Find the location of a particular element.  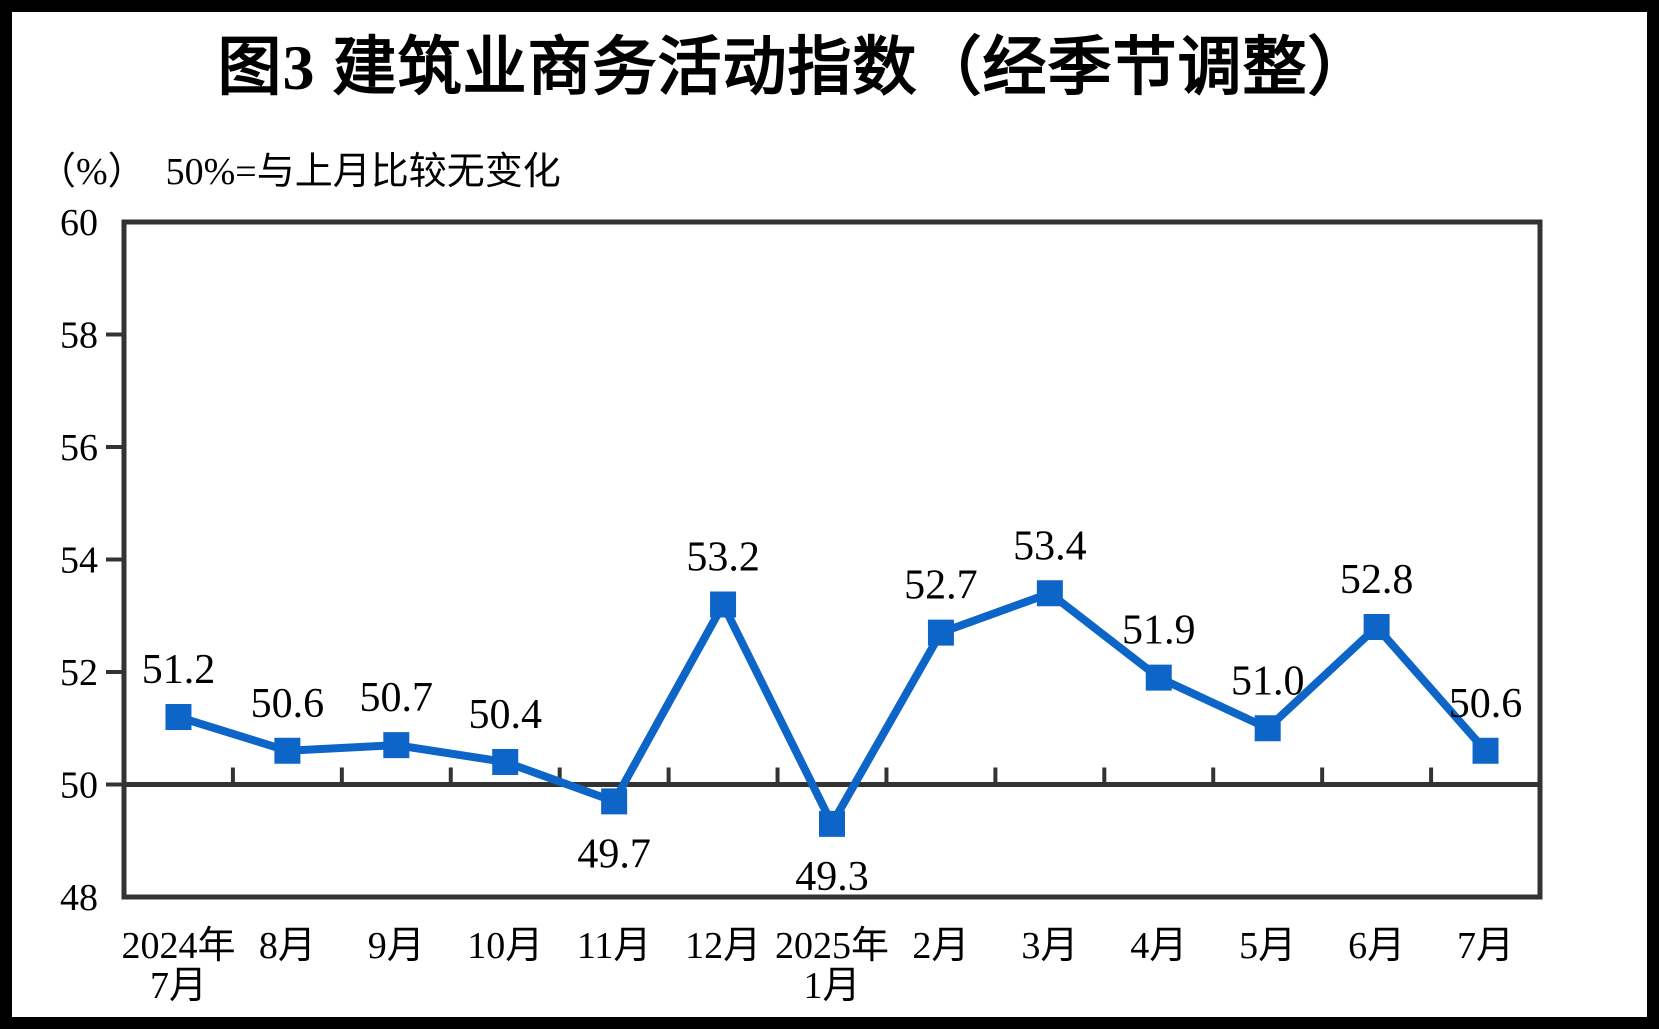

y-axis-tick-label: 52 is located at coordinates (79, 673).